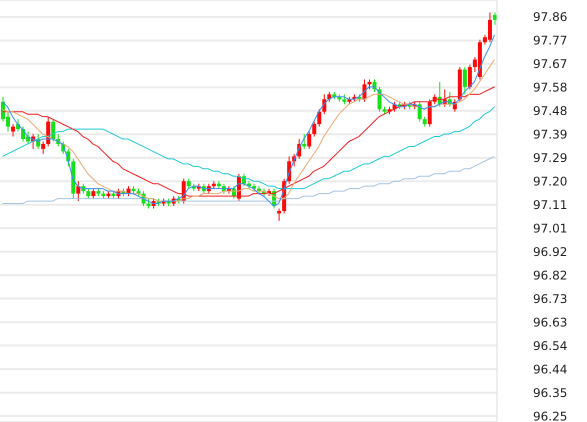  What do you see at coordinates (550, 251) in the screenshot?
I see `y-tick-label: 96.92` at bounding box center [550, 251].